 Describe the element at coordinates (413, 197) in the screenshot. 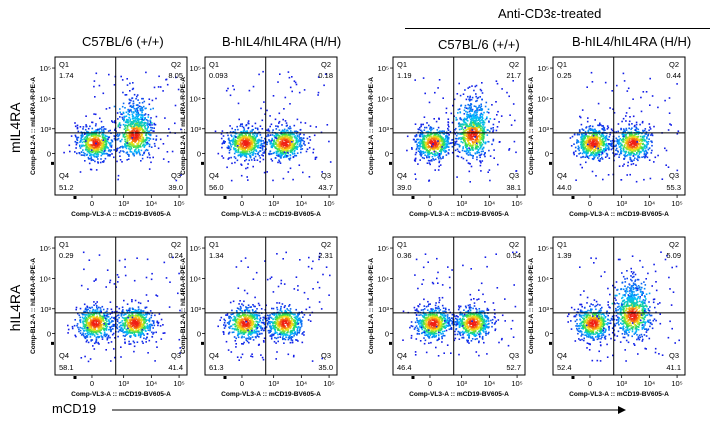

I see `axis-marker` at that location.